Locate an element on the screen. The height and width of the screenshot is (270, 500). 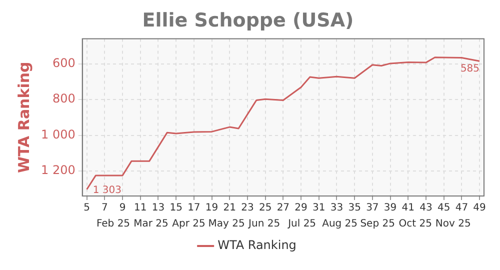
text: May 25 is located at coordinates (226, 224).